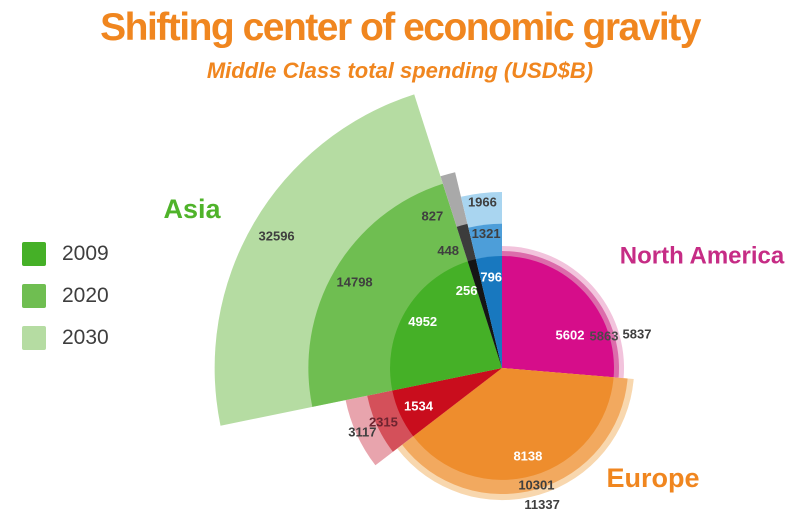  Describe the element at coordinates (362, 431) in the screenshot. I see `value-label-red-region-2030: 3117` at that location.